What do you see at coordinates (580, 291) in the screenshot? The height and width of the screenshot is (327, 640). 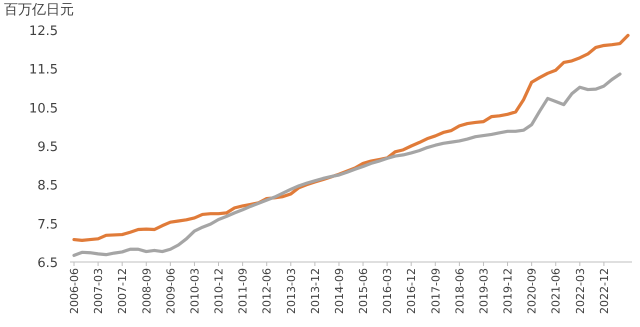 I see `x-tick-label: 2022-03` at bounding box center [580, 291].